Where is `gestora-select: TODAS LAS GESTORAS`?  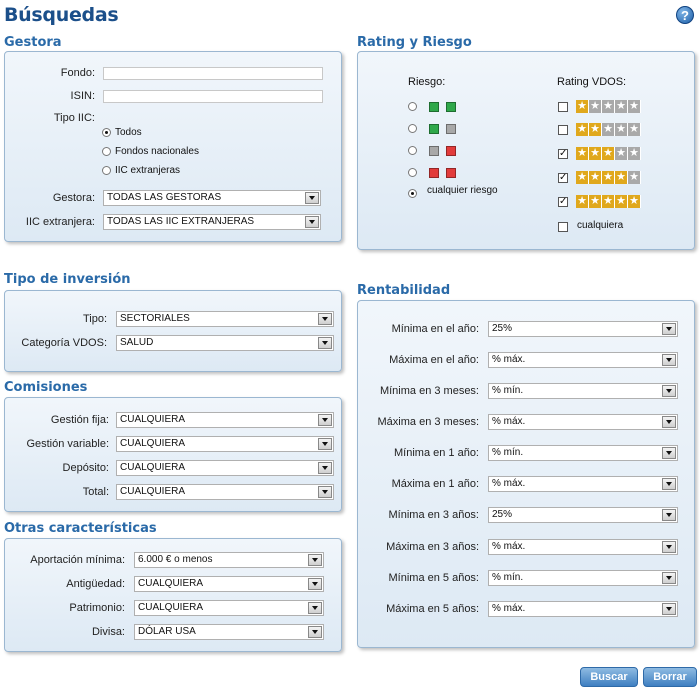
gestora-select: TODAS LAS GESTORAS is located at coordinates (212, 198).